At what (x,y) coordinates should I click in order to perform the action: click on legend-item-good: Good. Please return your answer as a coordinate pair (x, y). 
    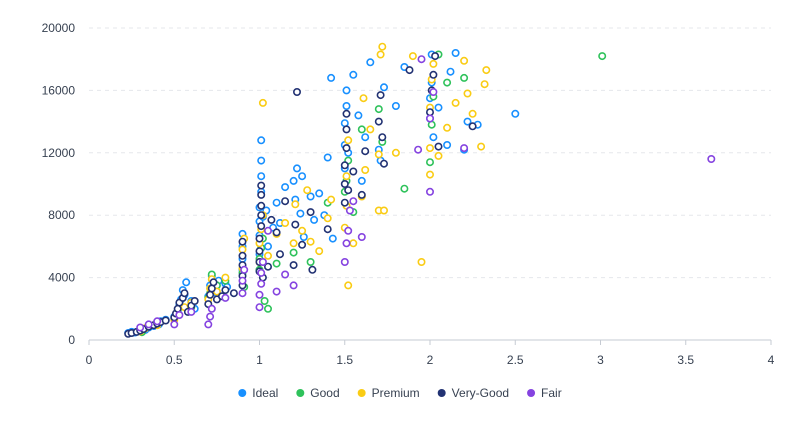
    Looking at the image, I should click on (318, 393).